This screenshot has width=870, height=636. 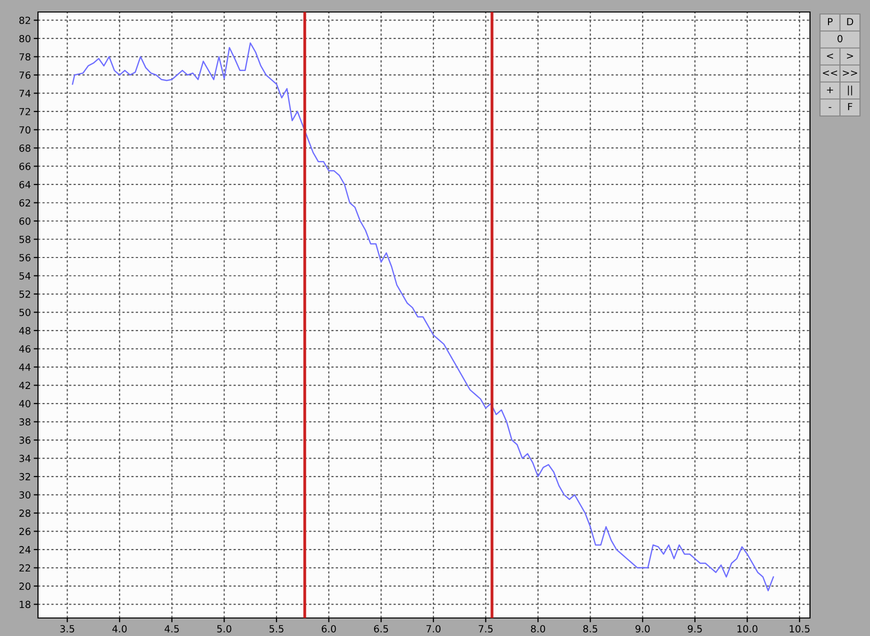 What do you see at coordinates (830, 22) in the screenshot?
I see `text: P` at bounding box center [830, 22].